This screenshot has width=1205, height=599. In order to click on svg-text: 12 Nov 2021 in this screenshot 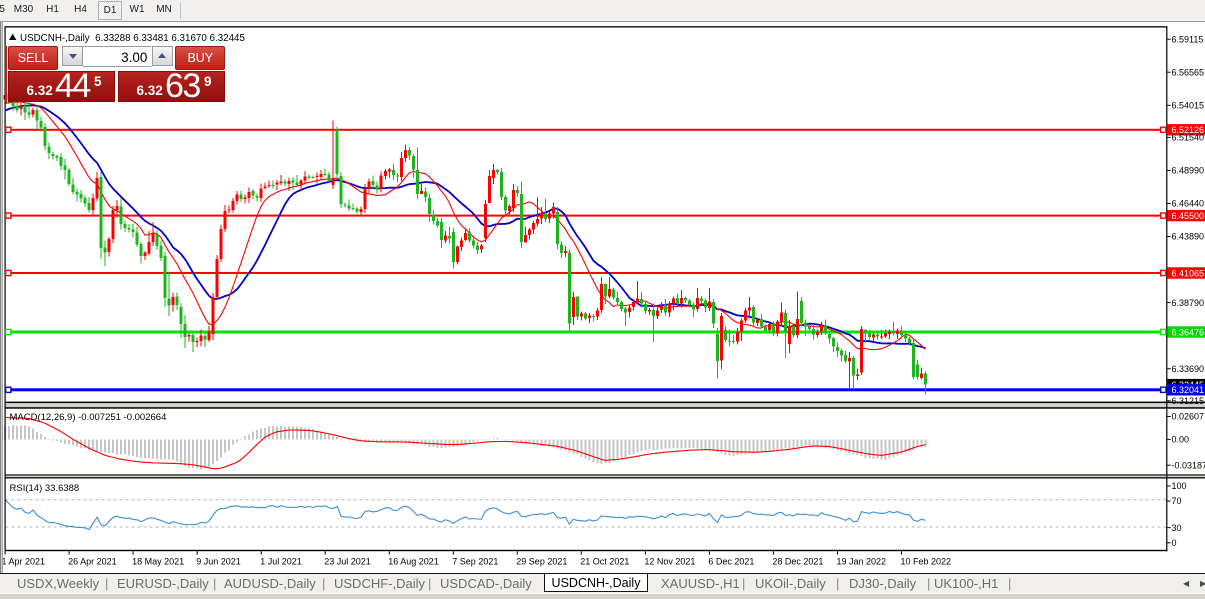, I will do `click(669, 562)`.